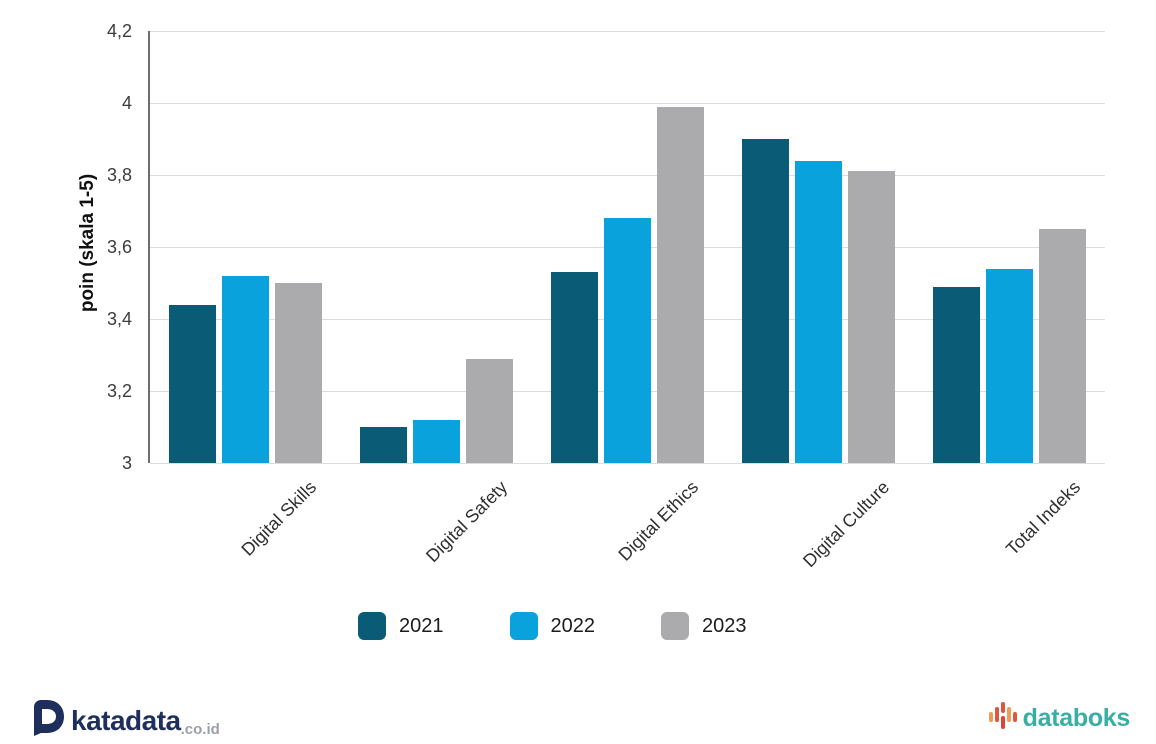 This screenshot has width=1156, height=744. I want to click on x-axis-label-digital-culture: Digital Culture, so click(845, 524).